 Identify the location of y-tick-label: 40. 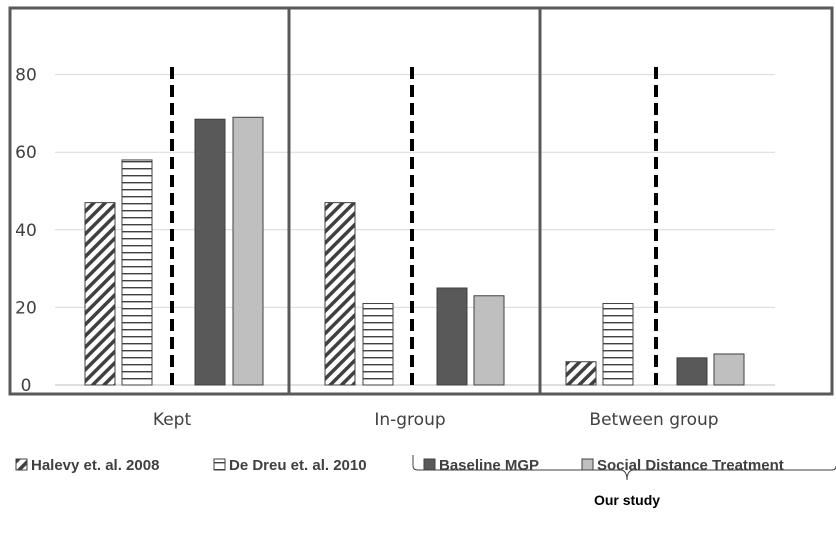
(26, 231).